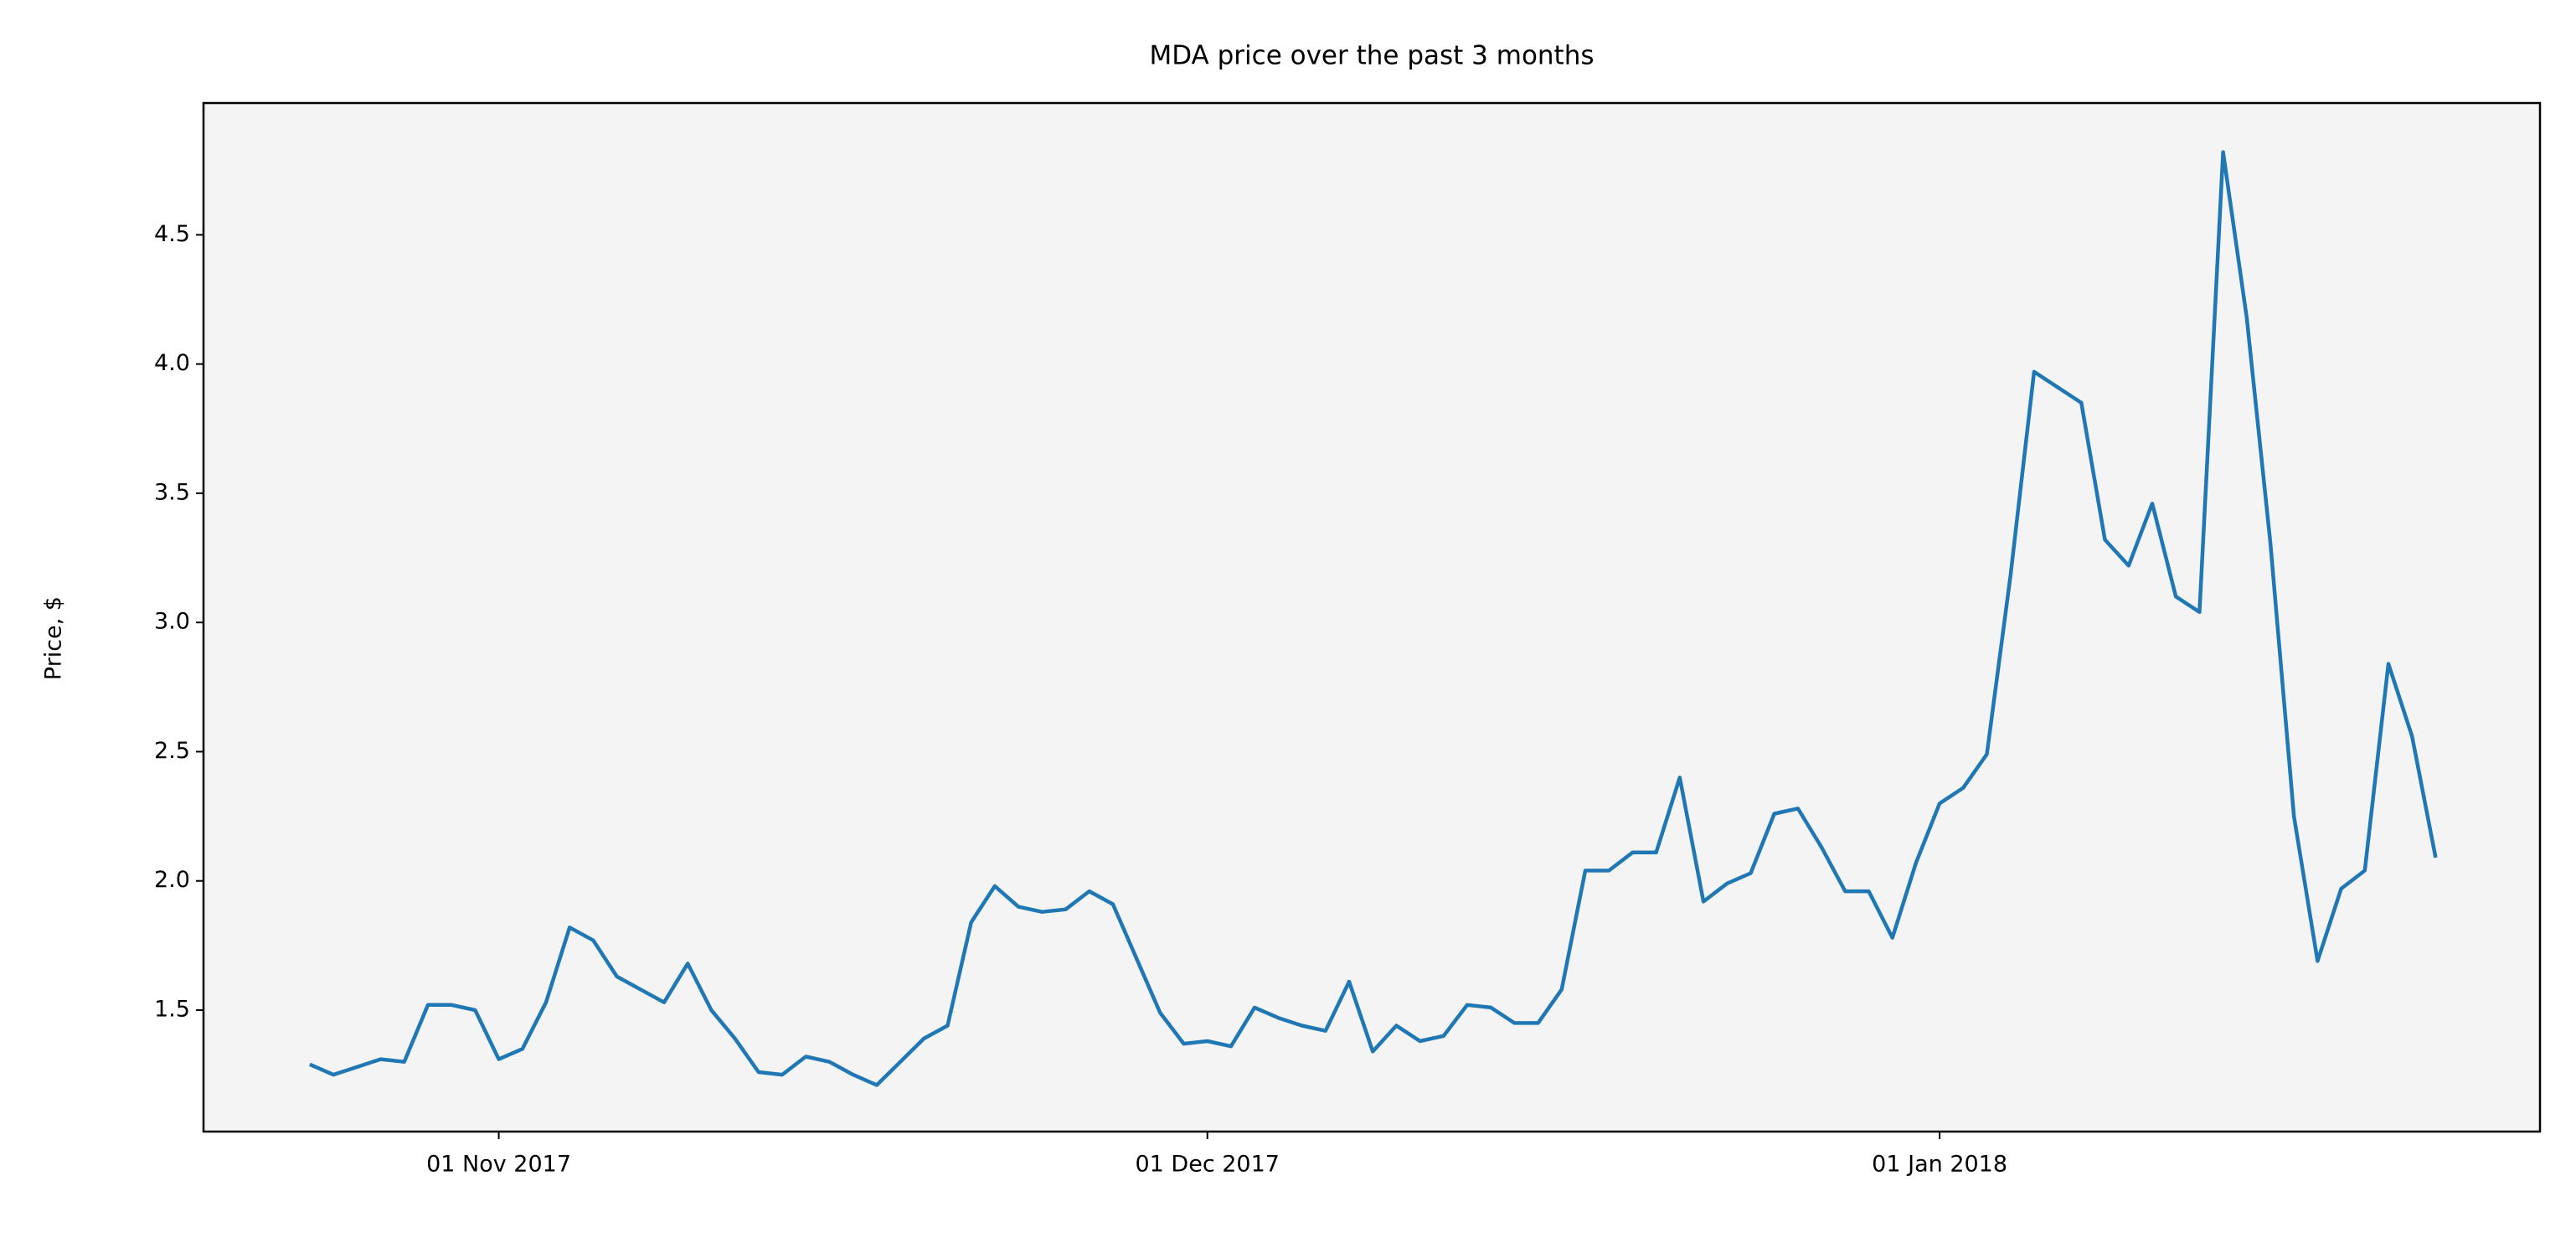 Image resolution: width=2576 pixels, height=1248 pixels. I want to click on y-tick-label: 4.0, so click(172, 363).